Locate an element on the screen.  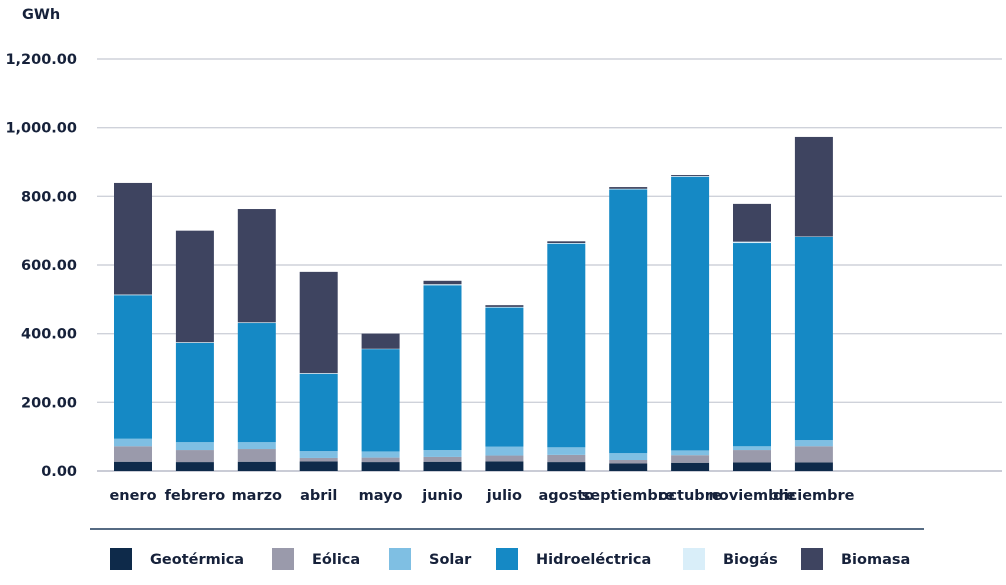
bar-segment-solar-junio is located at coordinates (442, 453).